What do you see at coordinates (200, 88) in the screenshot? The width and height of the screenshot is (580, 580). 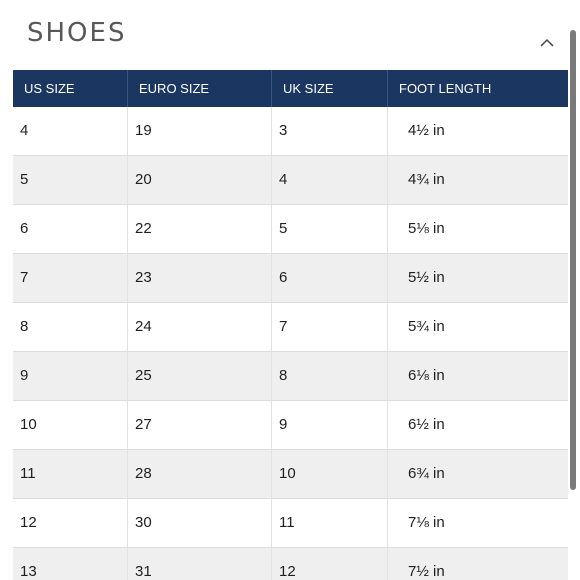 I see `header-euro-size: EURO SIZE` at bounding box center [200, 88].